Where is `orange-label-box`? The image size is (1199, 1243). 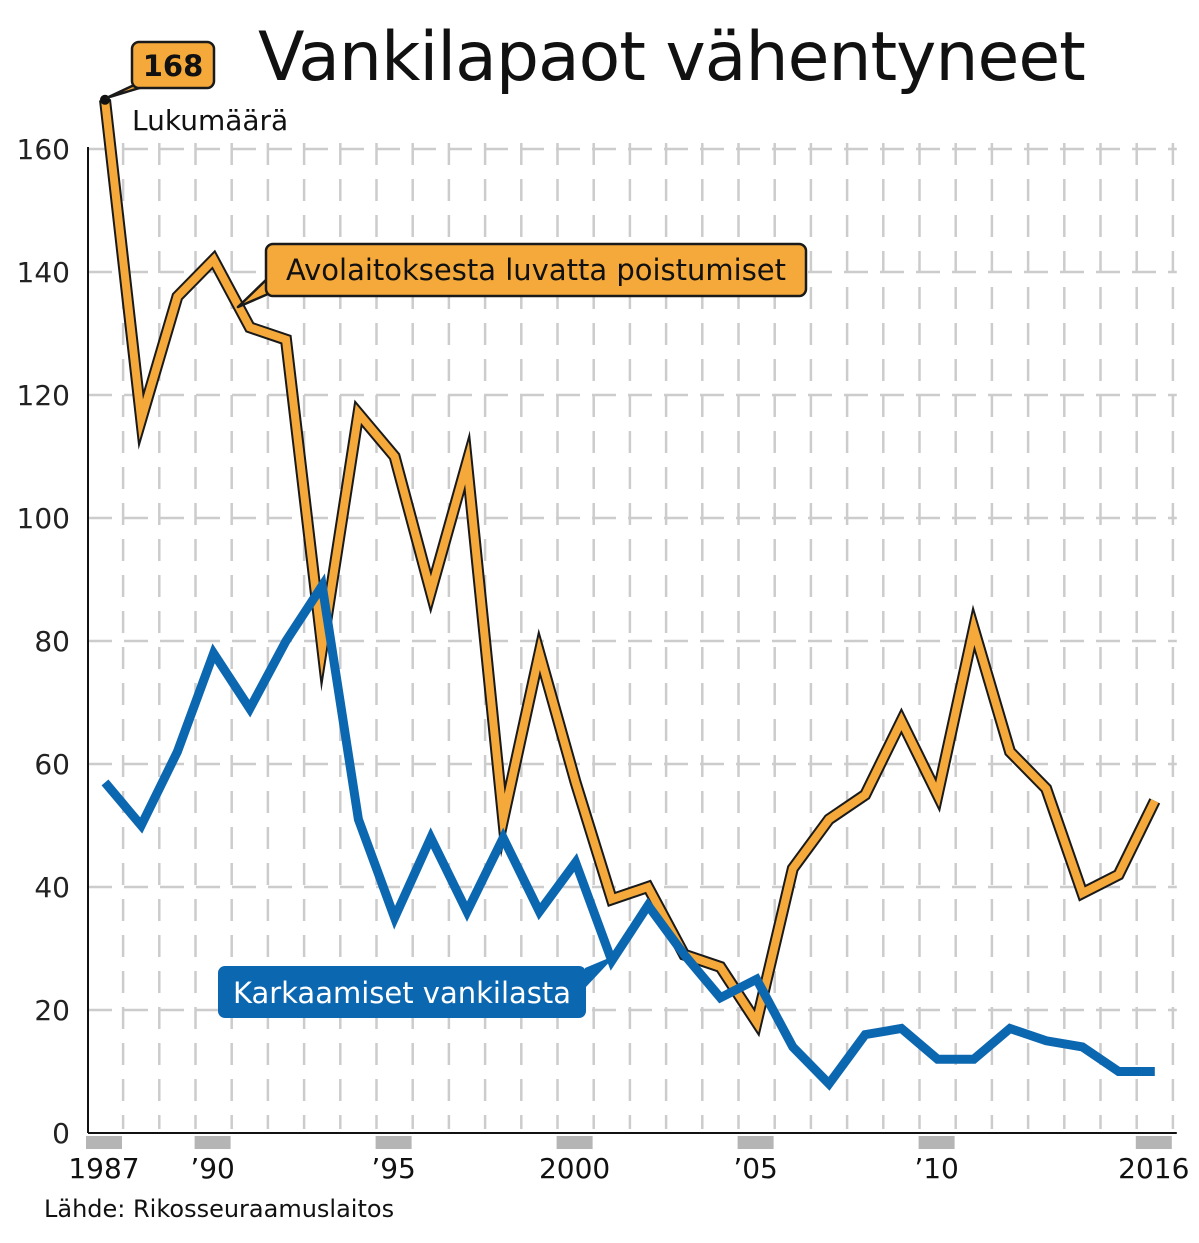
orange-label-box is located at coordinates (536, 270).